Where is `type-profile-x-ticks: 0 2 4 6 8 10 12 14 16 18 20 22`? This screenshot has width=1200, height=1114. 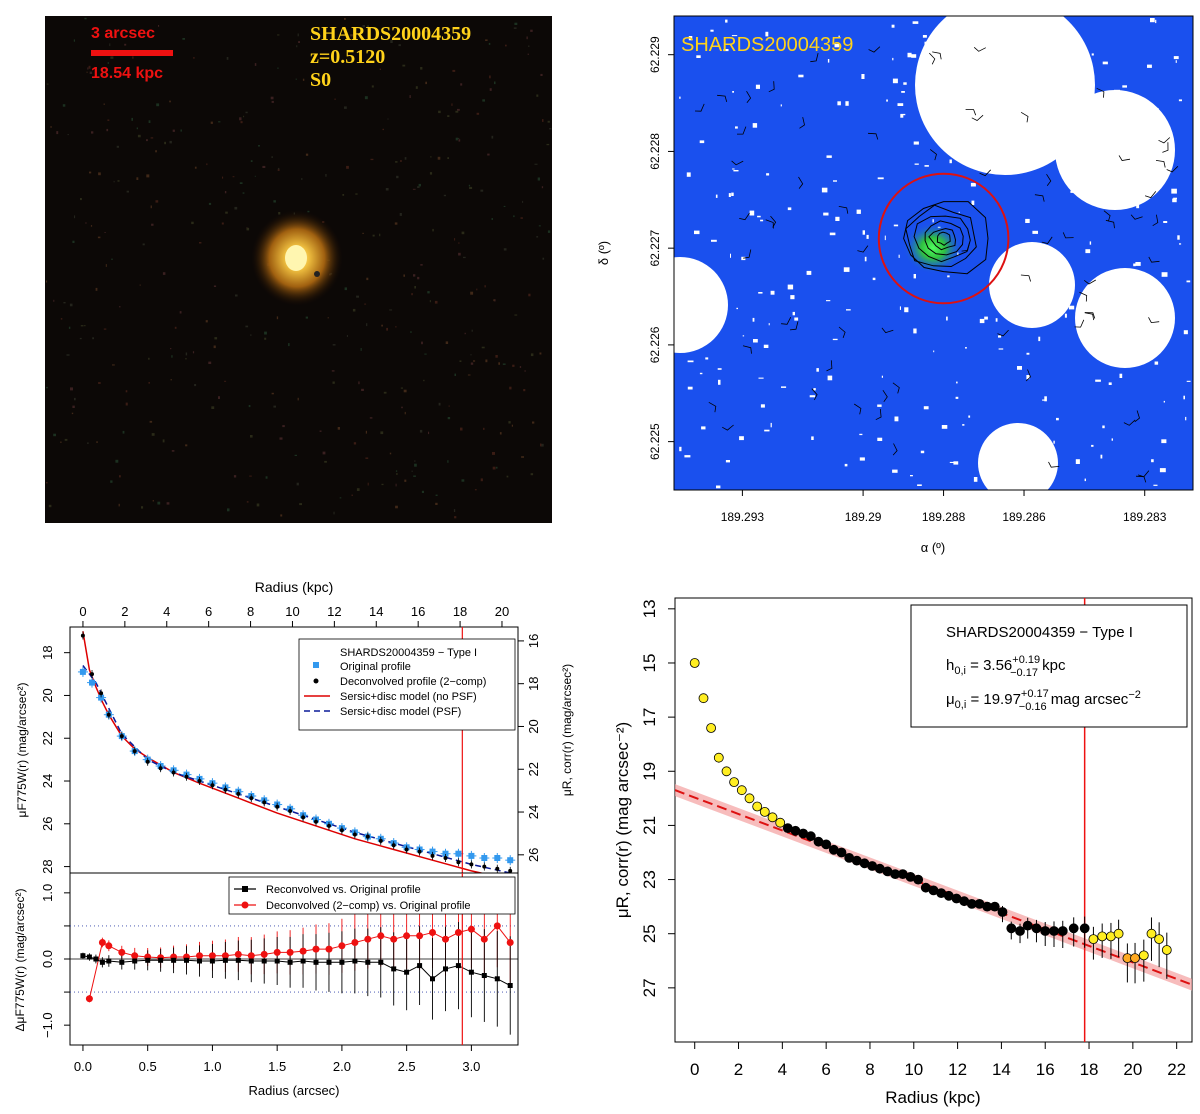
type-profile-x-ticks: 0 2 4 6 8 10 12 14 16 18 20 22 is located at coordinates (938, 1060).